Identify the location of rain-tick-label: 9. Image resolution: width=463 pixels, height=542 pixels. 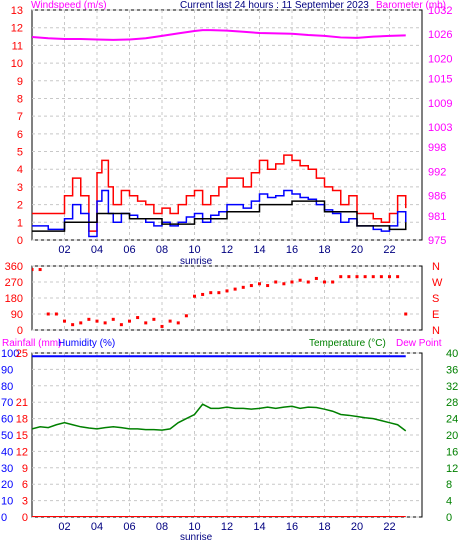
(25, 469).